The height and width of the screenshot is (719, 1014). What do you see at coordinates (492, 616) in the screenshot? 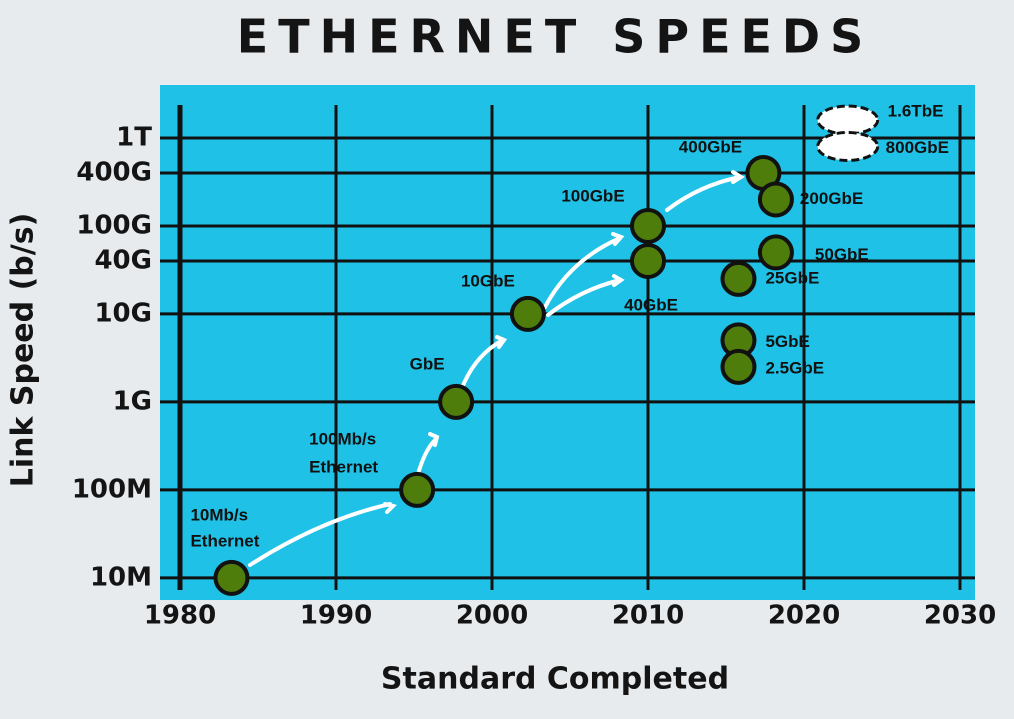
I see `x-tick-label: 2000` at bounding box center [492, 616].